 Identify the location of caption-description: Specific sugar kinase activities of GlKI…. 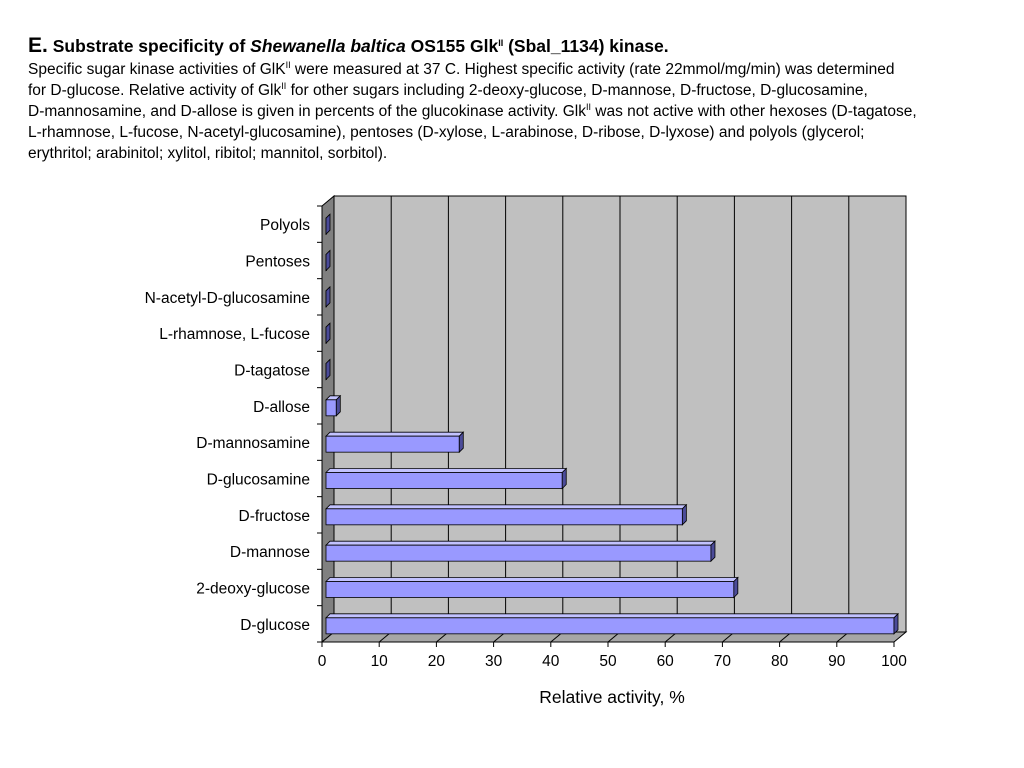
(520, 111).